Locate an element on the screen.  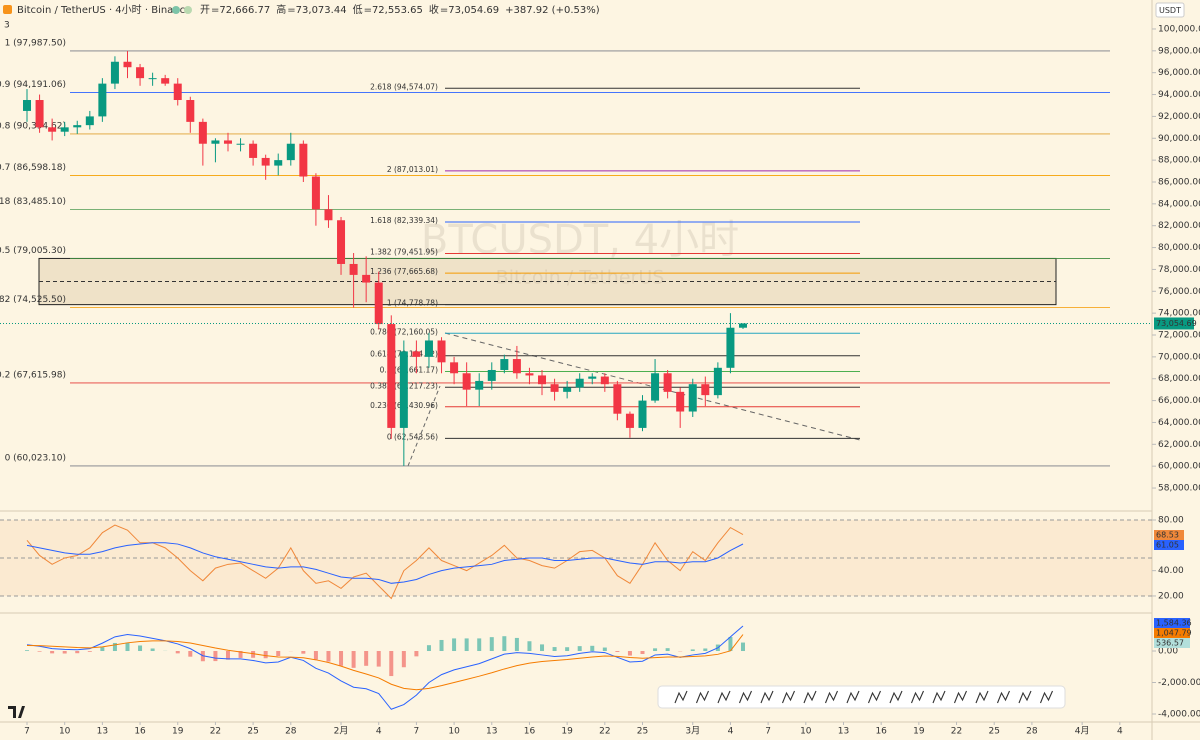
fib-label: 1 (97,987.50) is located at coordinates (35, 43).